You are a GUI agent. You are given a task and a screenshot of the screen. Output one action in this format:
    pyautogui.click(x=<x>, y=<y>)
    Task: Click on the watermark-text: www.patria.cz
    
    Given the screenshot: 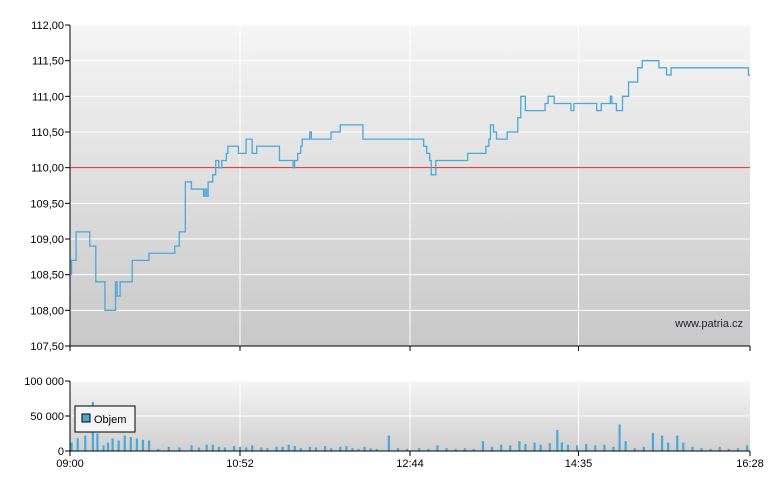 What is the action you would take?
    pyautogui.click(x=708, y=324)
    